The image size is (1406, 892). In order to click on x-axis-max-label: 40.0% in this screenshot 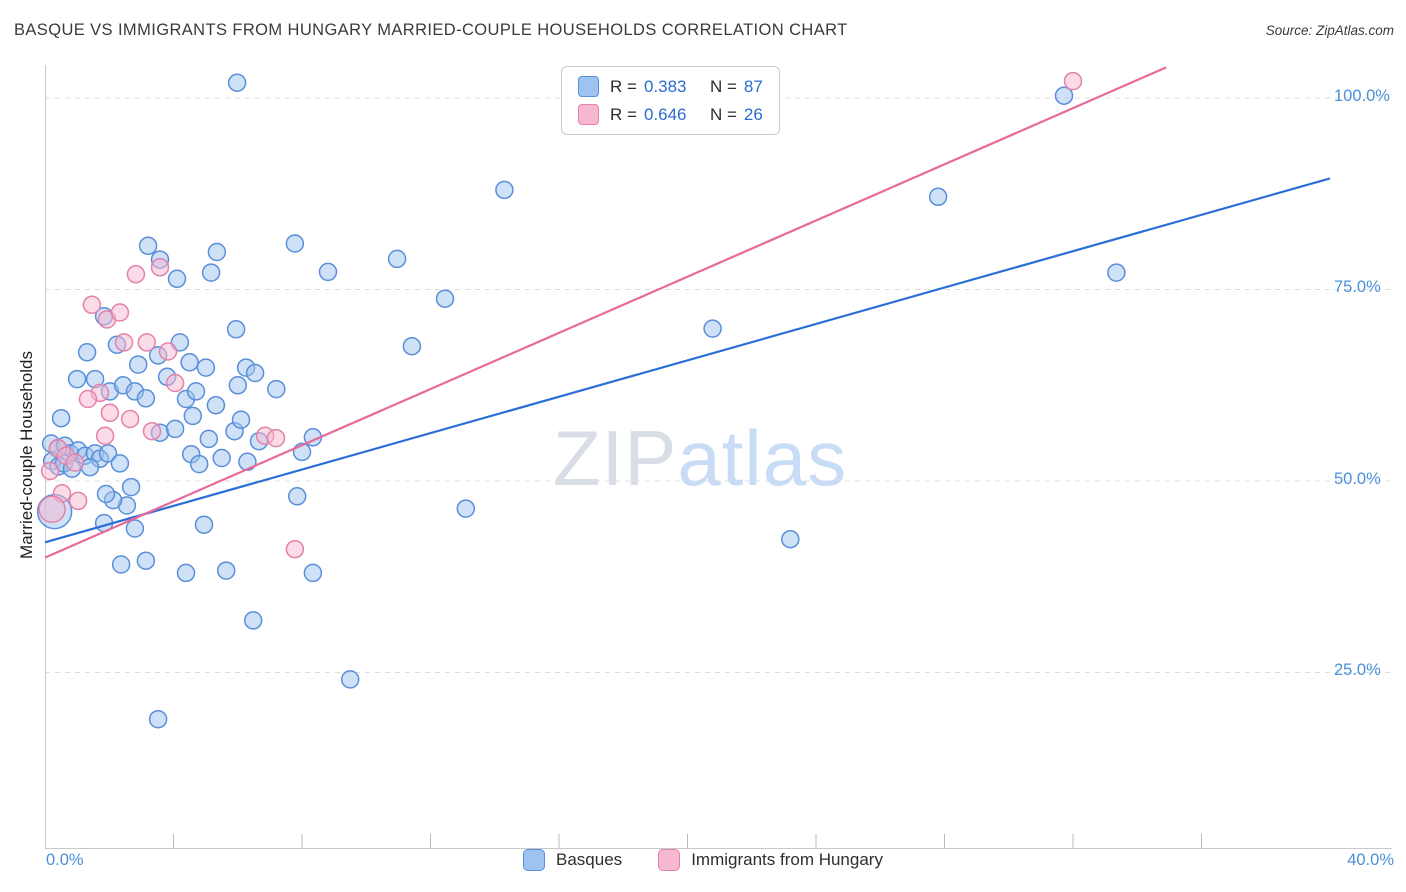, I will do `click(1370, 860)`.